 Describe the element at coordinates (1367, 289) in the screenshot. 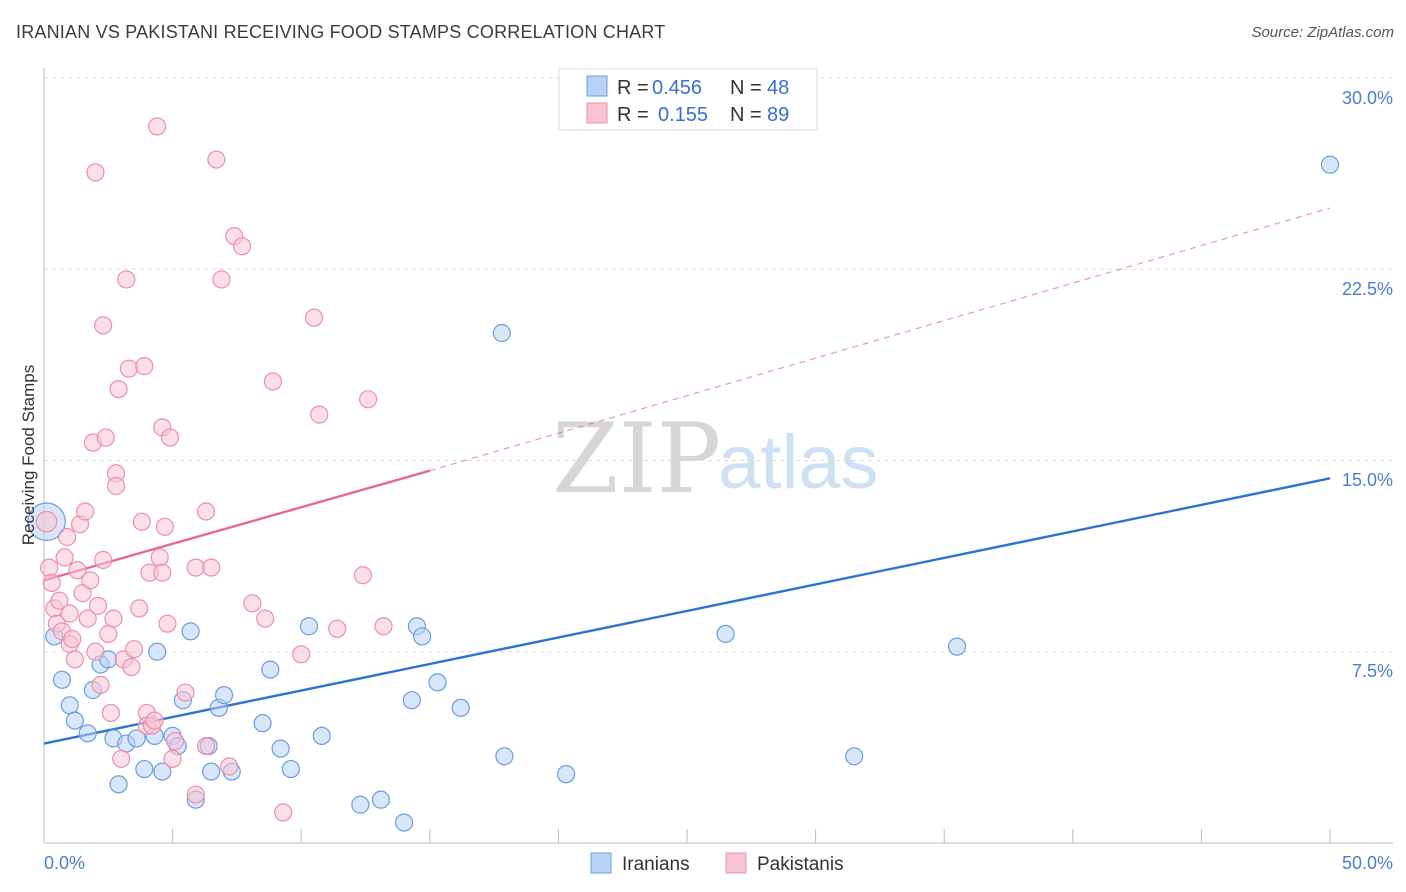

I see `y-tick-label-22-5: 22.5%` at that location.